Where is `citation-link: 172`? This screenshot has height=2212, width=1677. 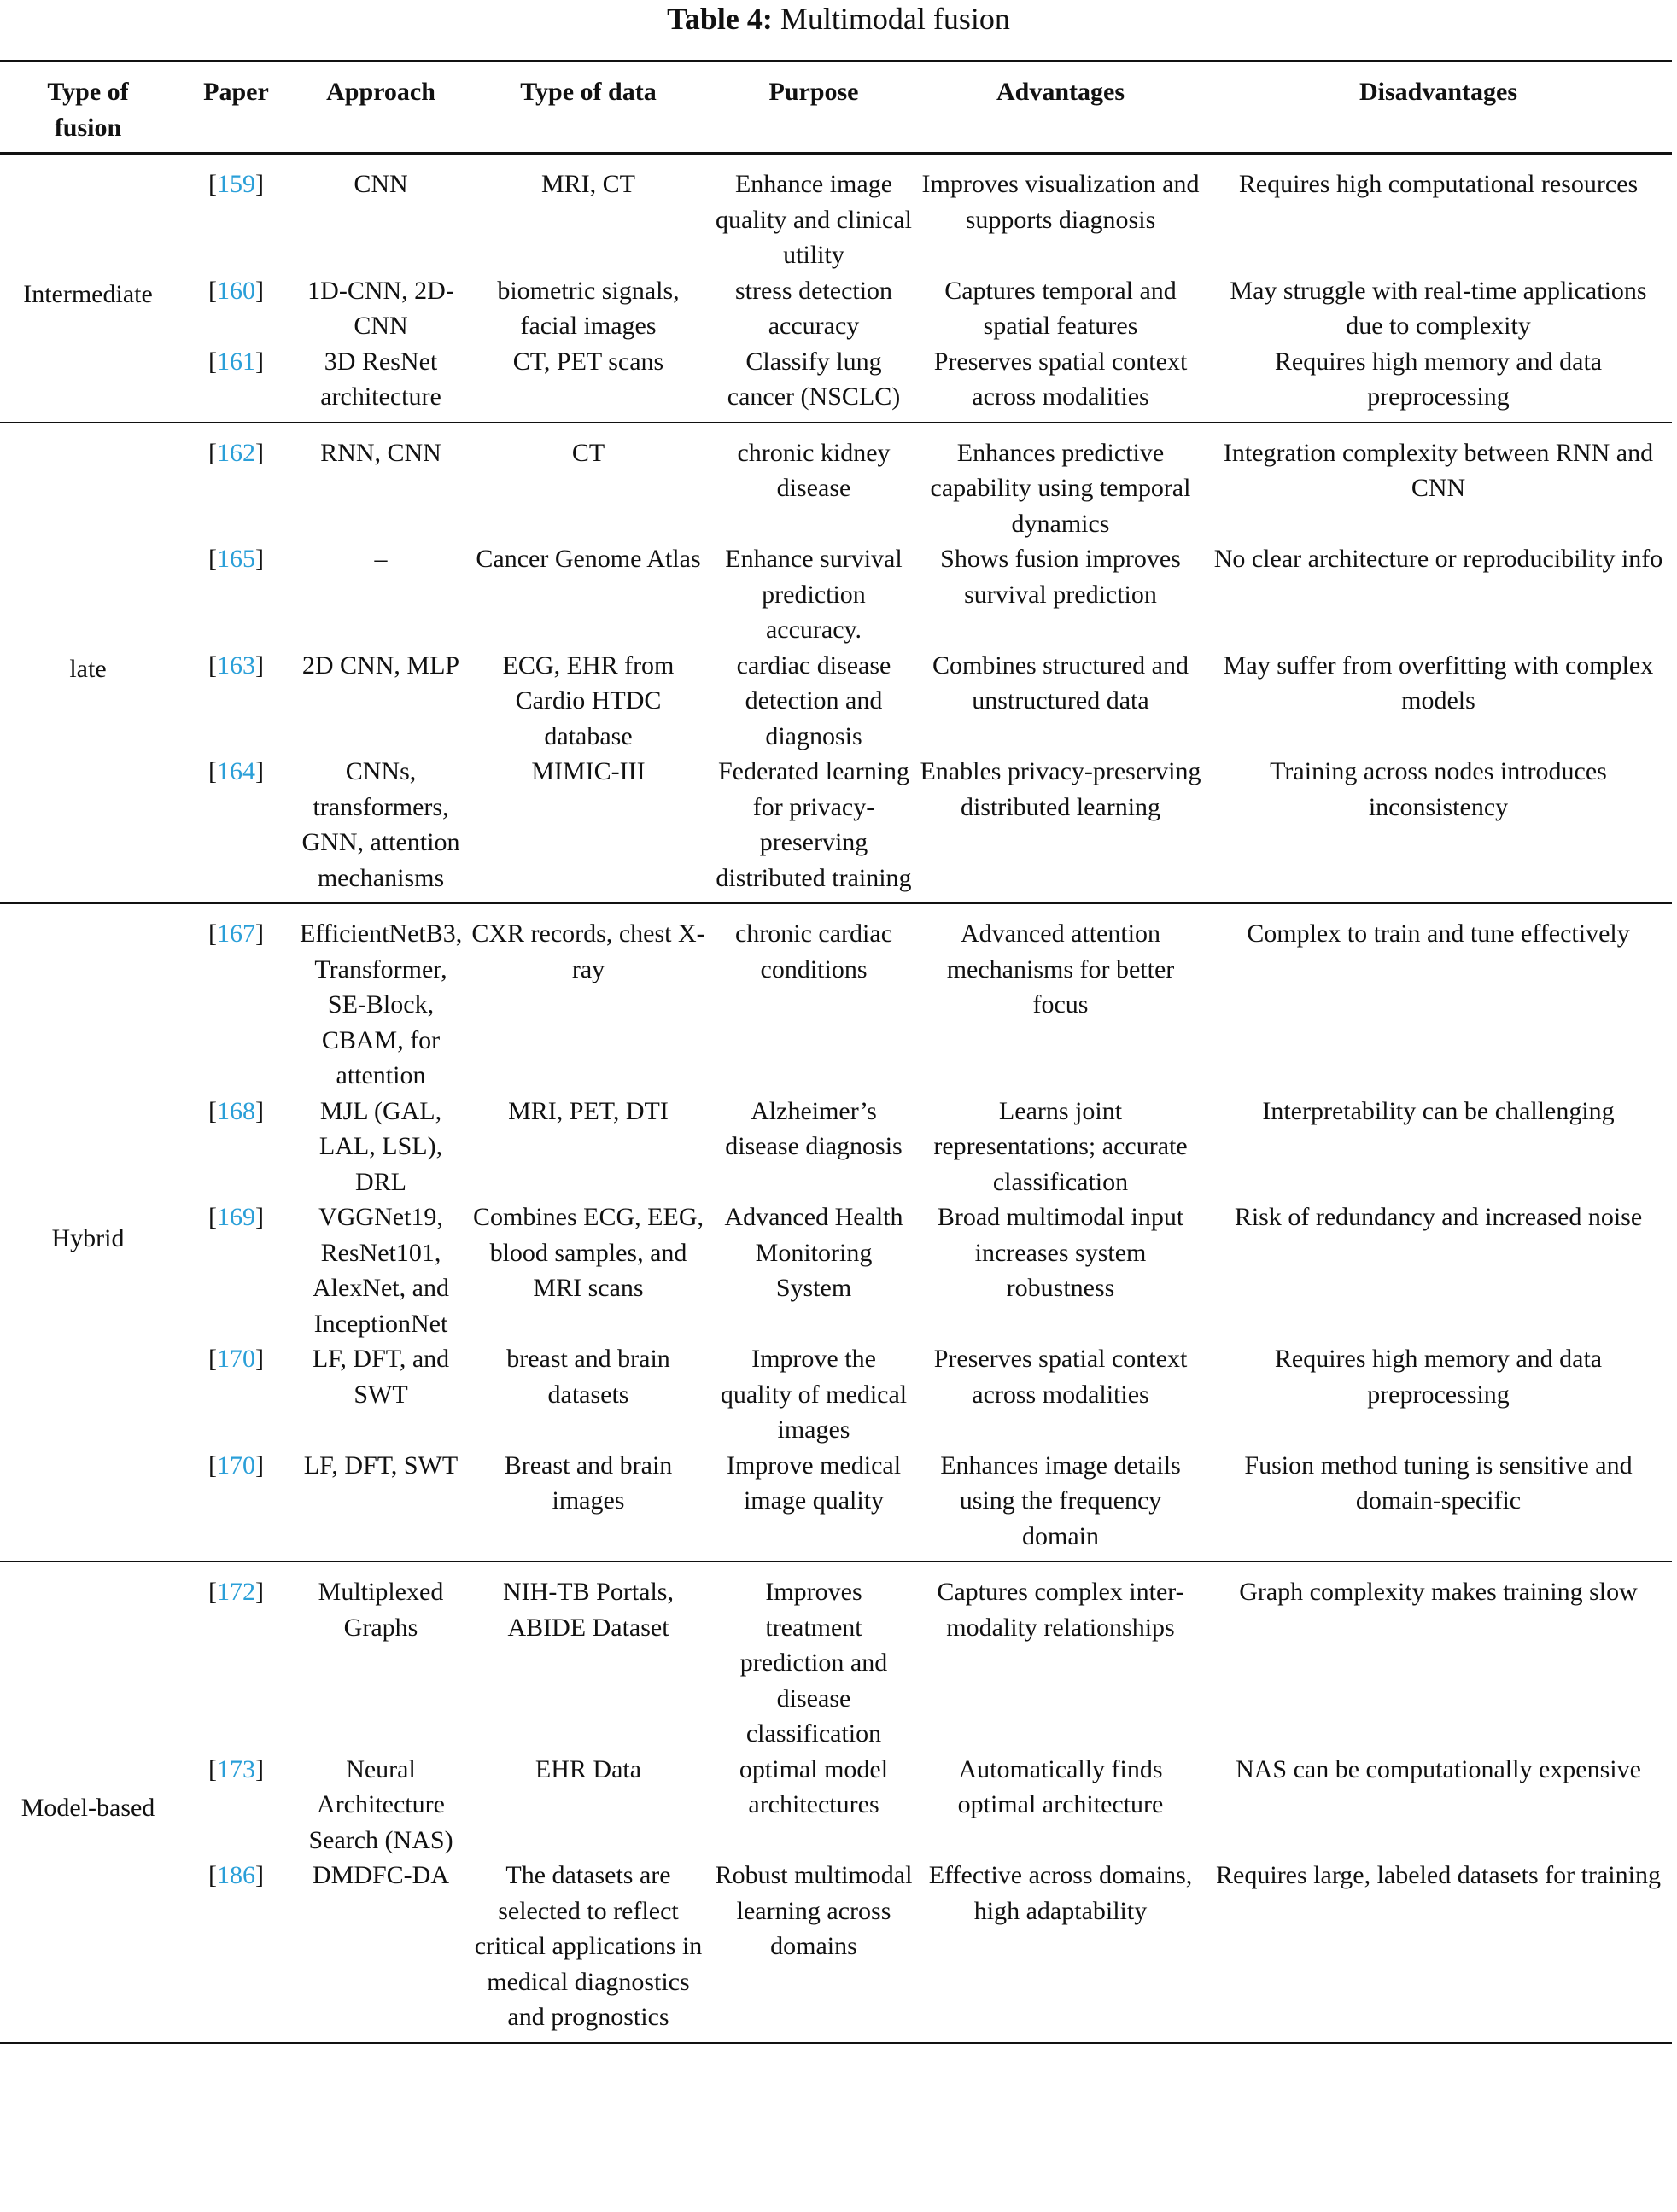 citation-link: 172 is located at coordinates (236, 1592).